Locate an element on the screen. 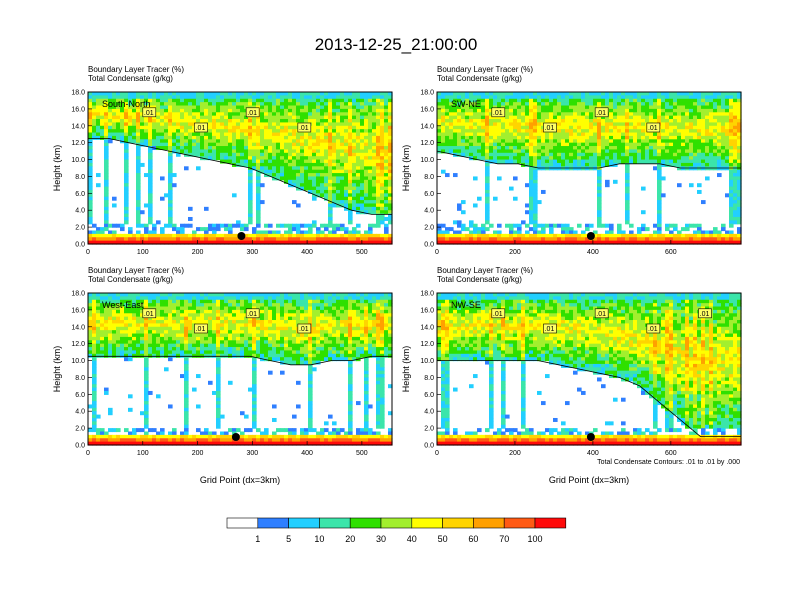 The image size is (792, 612). y-tick-label: 10.0 is located at coordinates (427, 160).